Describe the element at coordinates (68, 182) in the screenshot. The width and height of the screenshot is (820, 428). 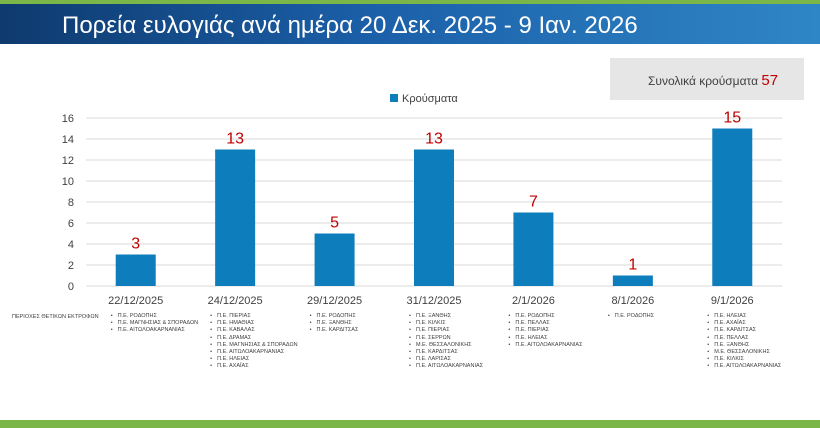
I see `y-tick-label: 10` at that location.